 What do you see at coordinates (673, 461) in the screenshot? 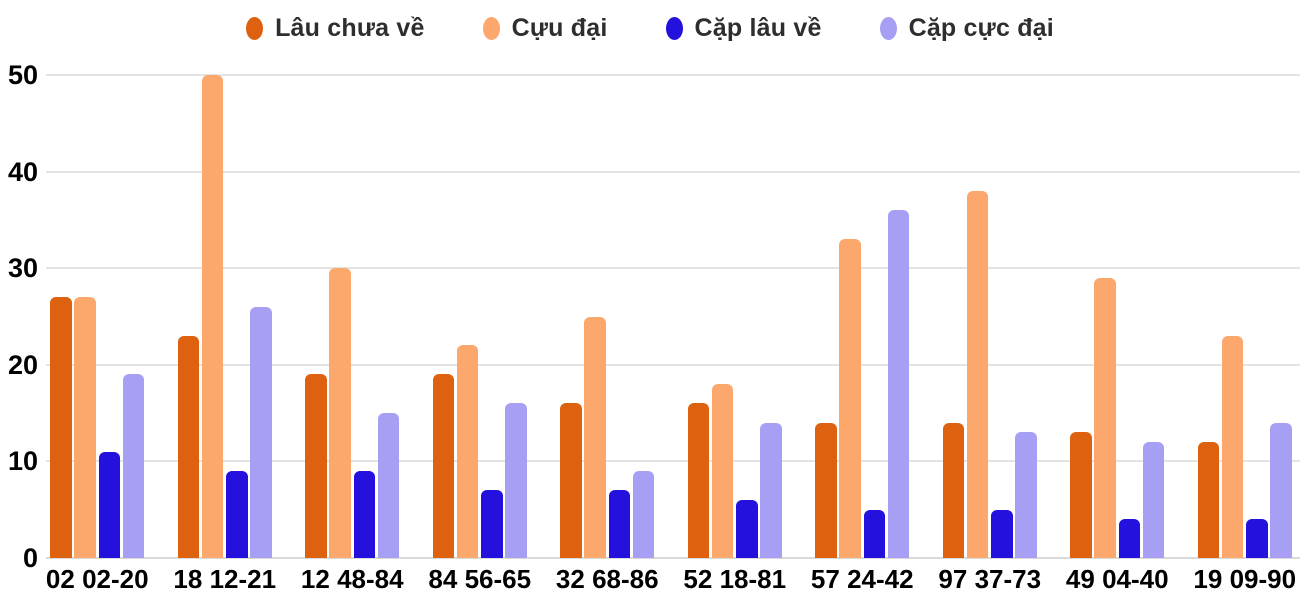
I see `gridline-y10` at bounding box center [673, 461].